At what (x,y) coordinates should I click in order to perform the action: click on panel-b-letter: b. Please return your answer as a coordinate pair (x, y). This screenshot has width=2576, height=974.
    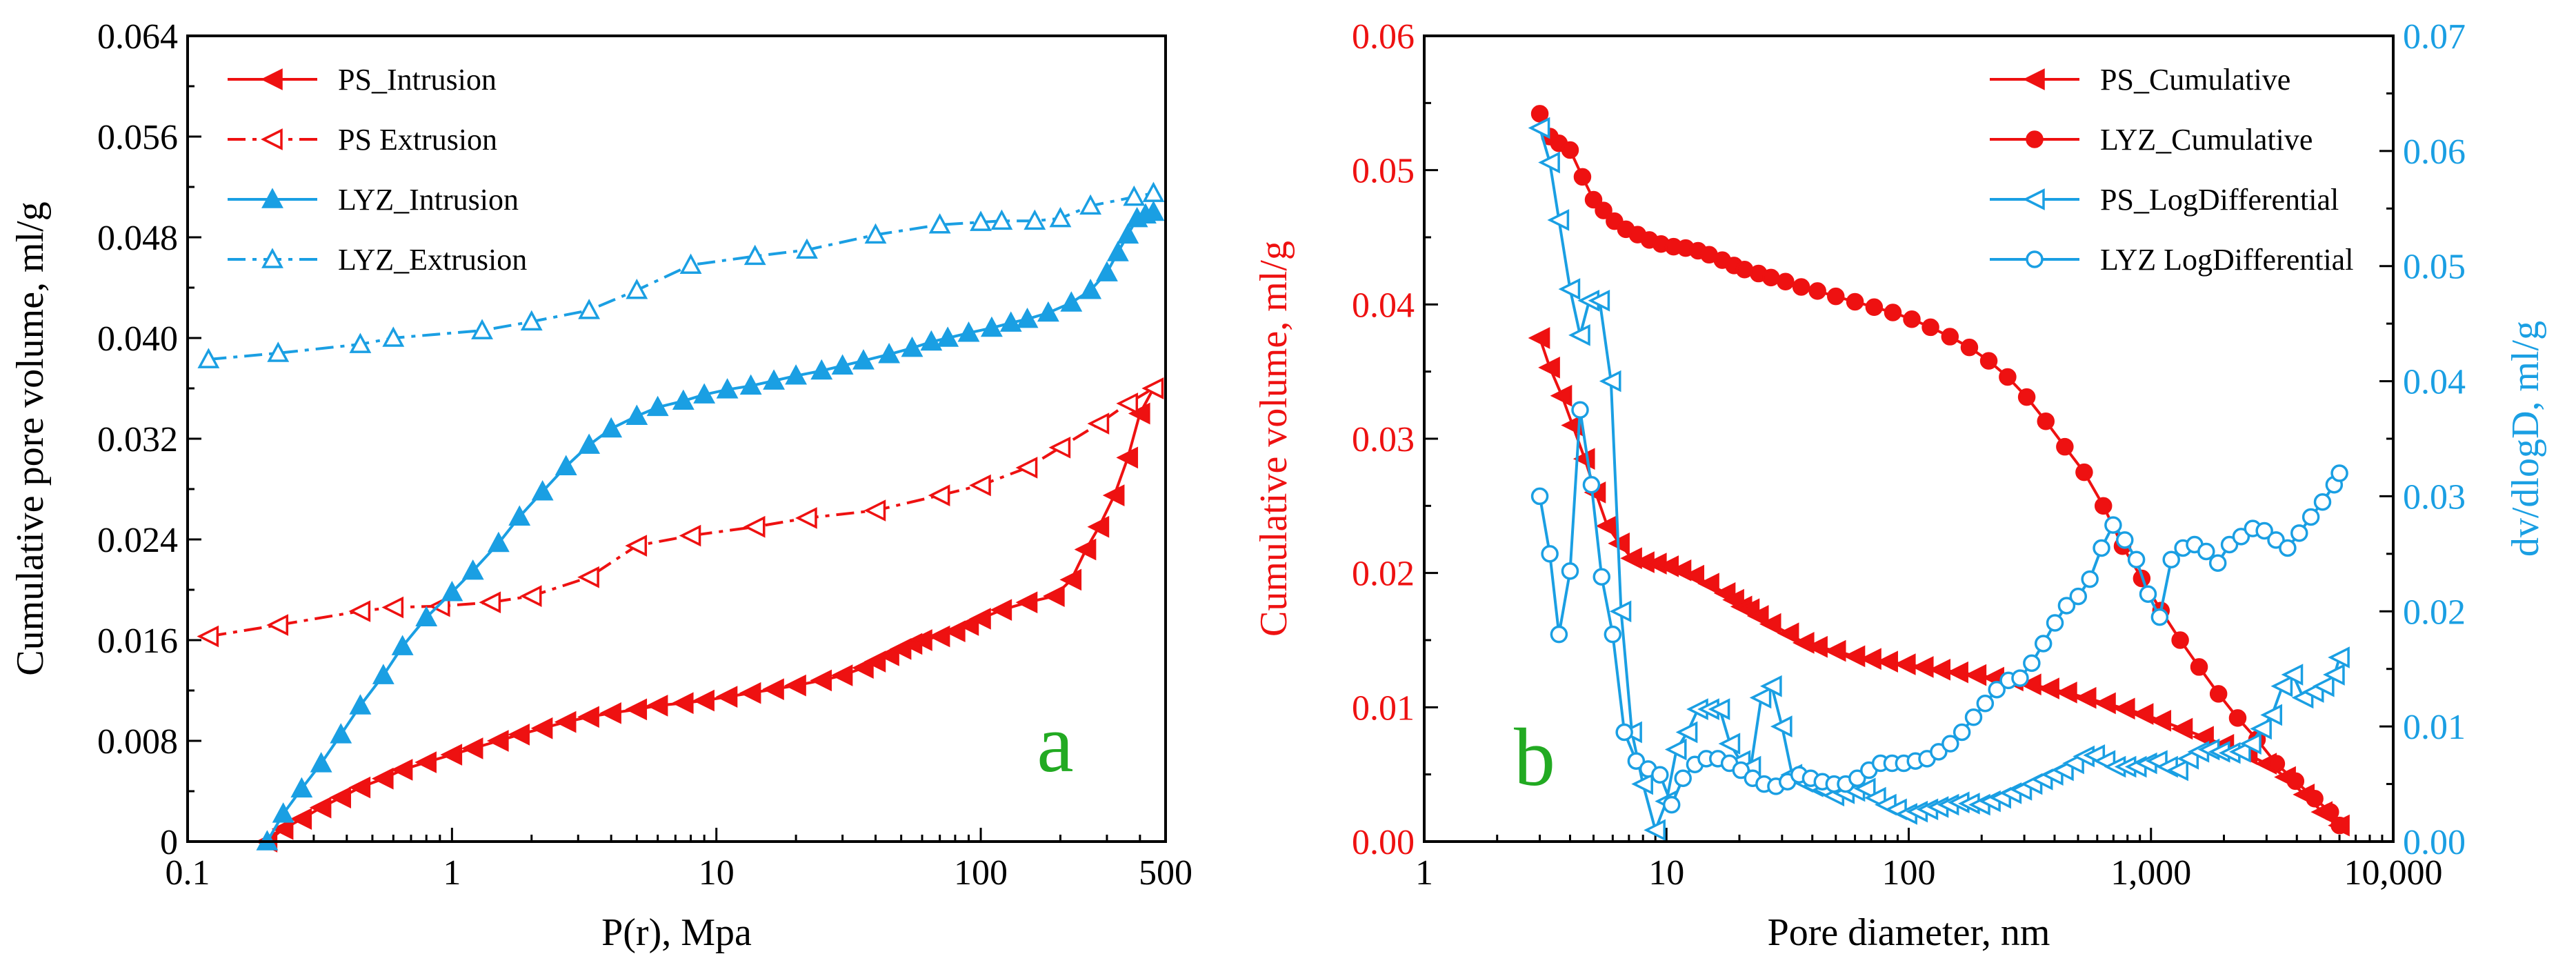
    Looking at the image, I should click on (1534, 757).